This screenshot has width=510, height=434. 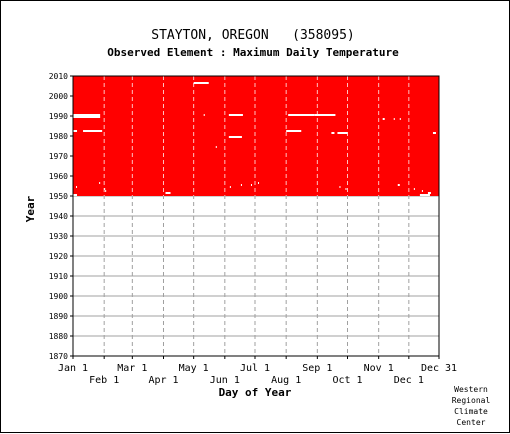 What do you see at coordinates (73, 368) in the screenshot?
I see `x-tick-label: Jan 1` at bounding box center [73, 368].